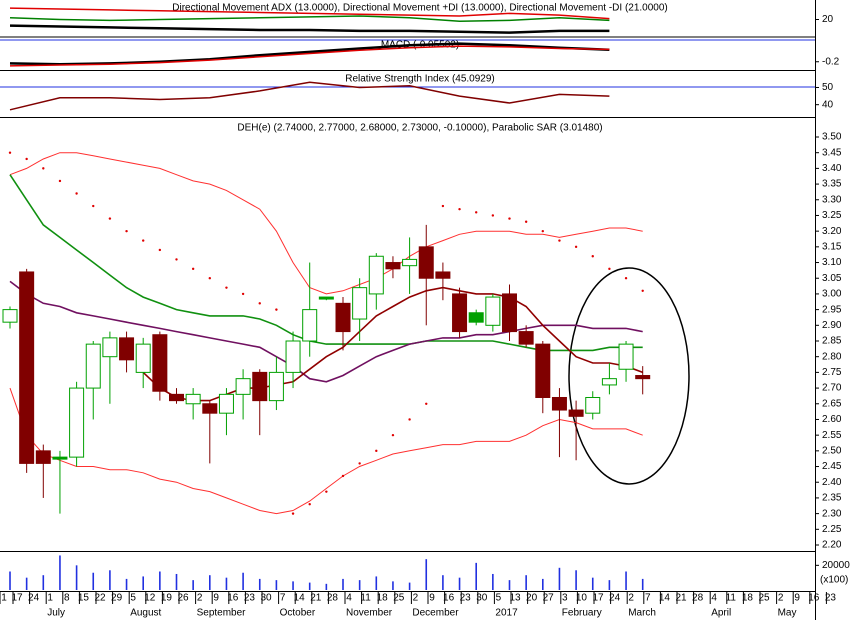 The width and height of the screenshot is (868, 620). I want to click on x-tick-label: 21, so click(681, 598).